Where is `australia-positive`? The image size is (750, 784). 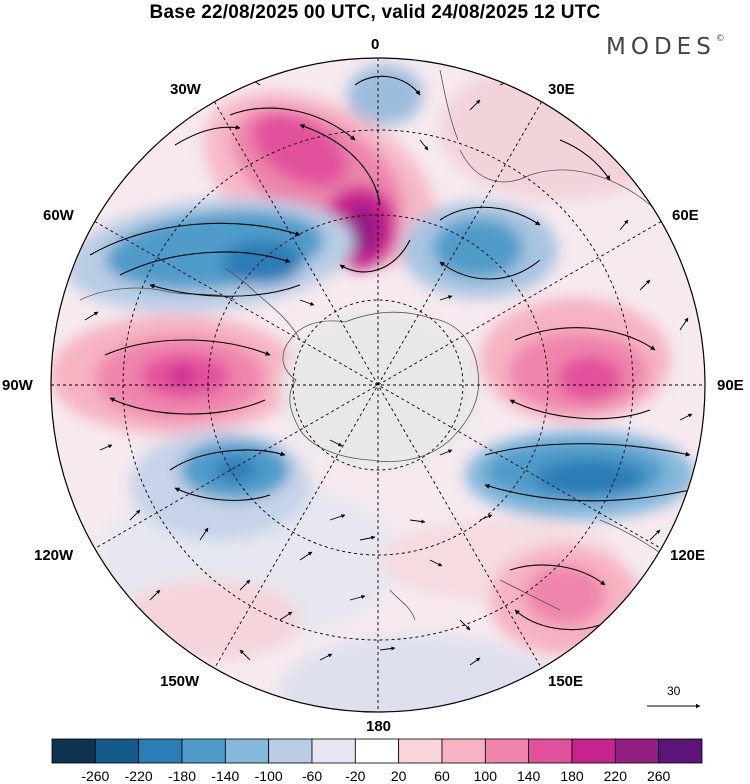
australia-positive is located at coordinates (565, 600).